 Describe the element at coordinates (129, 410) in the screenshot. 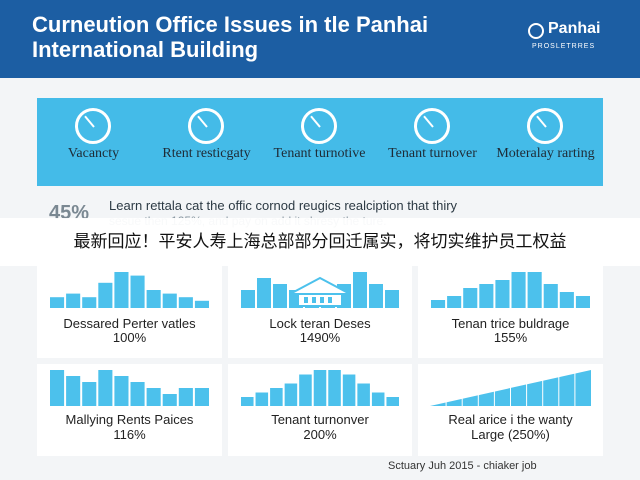

I see `panel-4: Mallying Rents Paices 116%` at that location.